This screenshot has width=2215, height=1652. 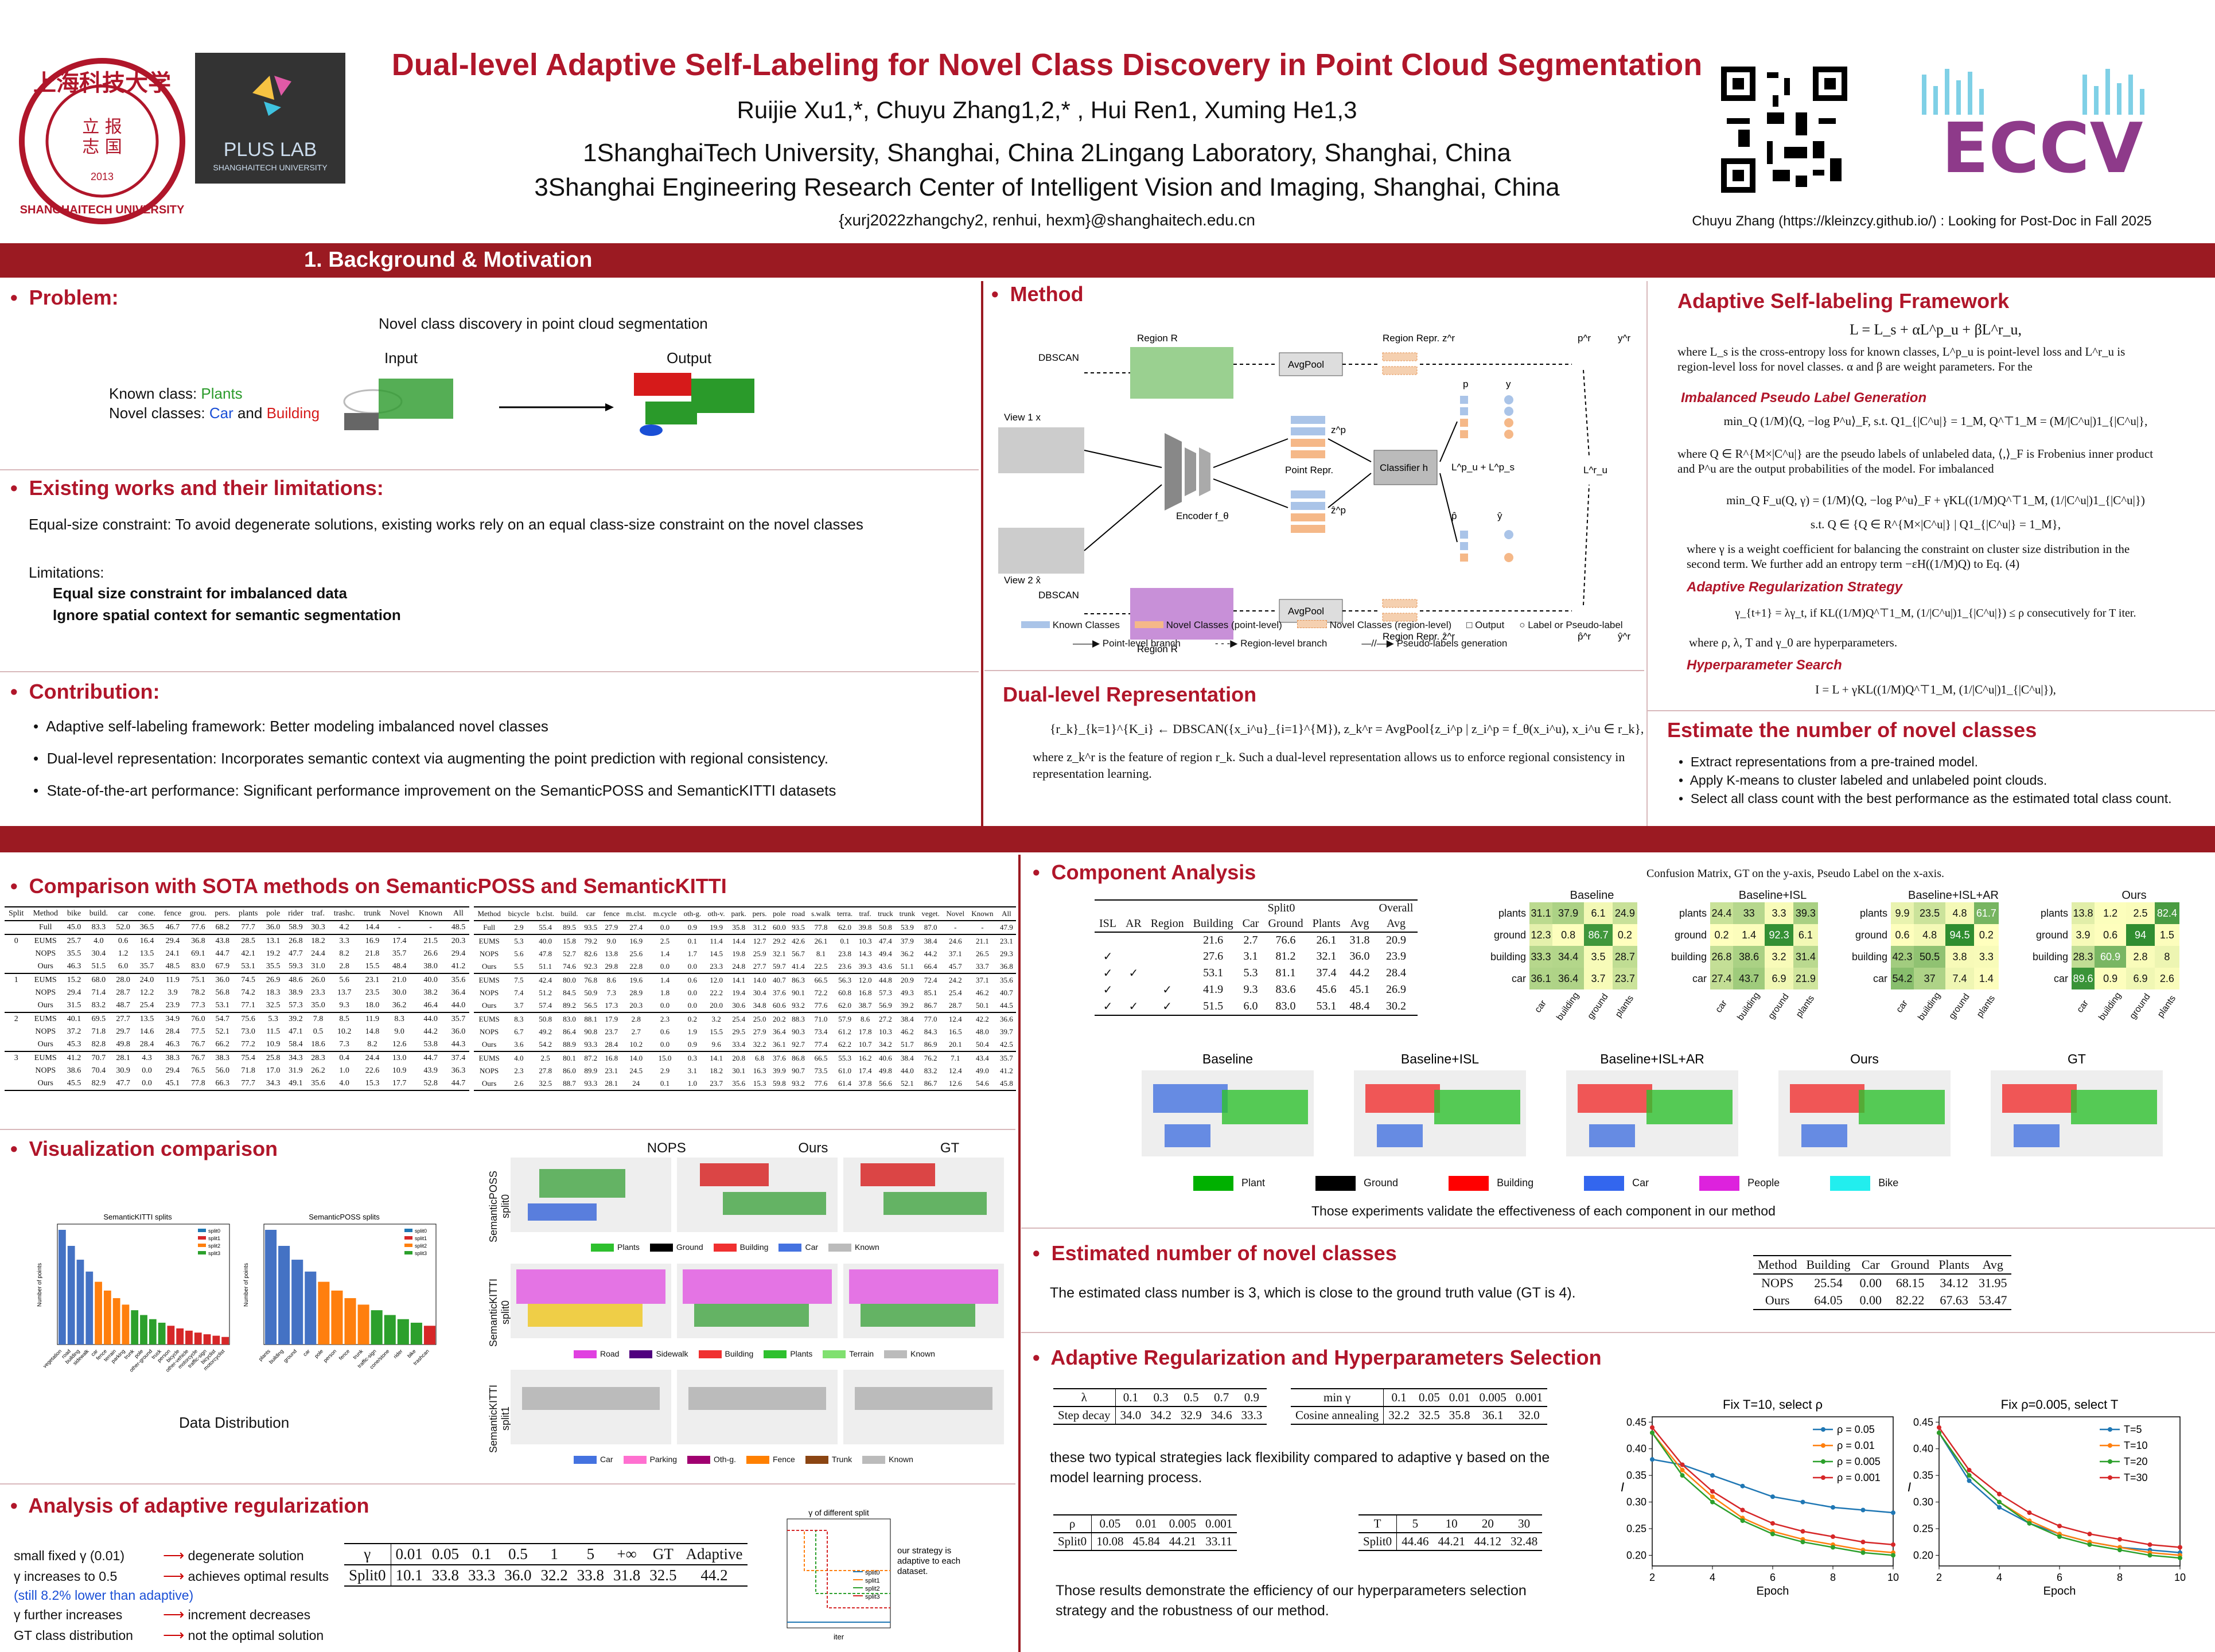 I want to click on legend-label: Parking, so click(x=663, y=1459).